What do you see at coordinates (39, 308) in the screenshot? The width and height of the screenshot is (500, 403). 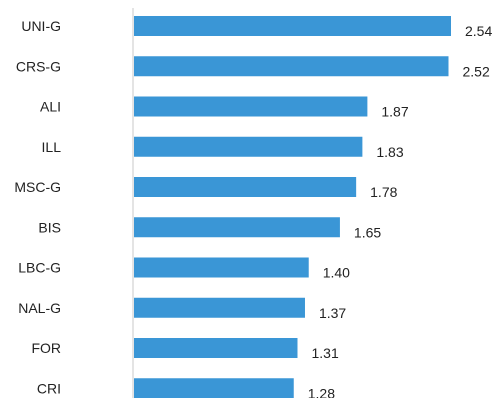 I see `category-label-nal-g: NAL-G` at bounding box center [39, 308].